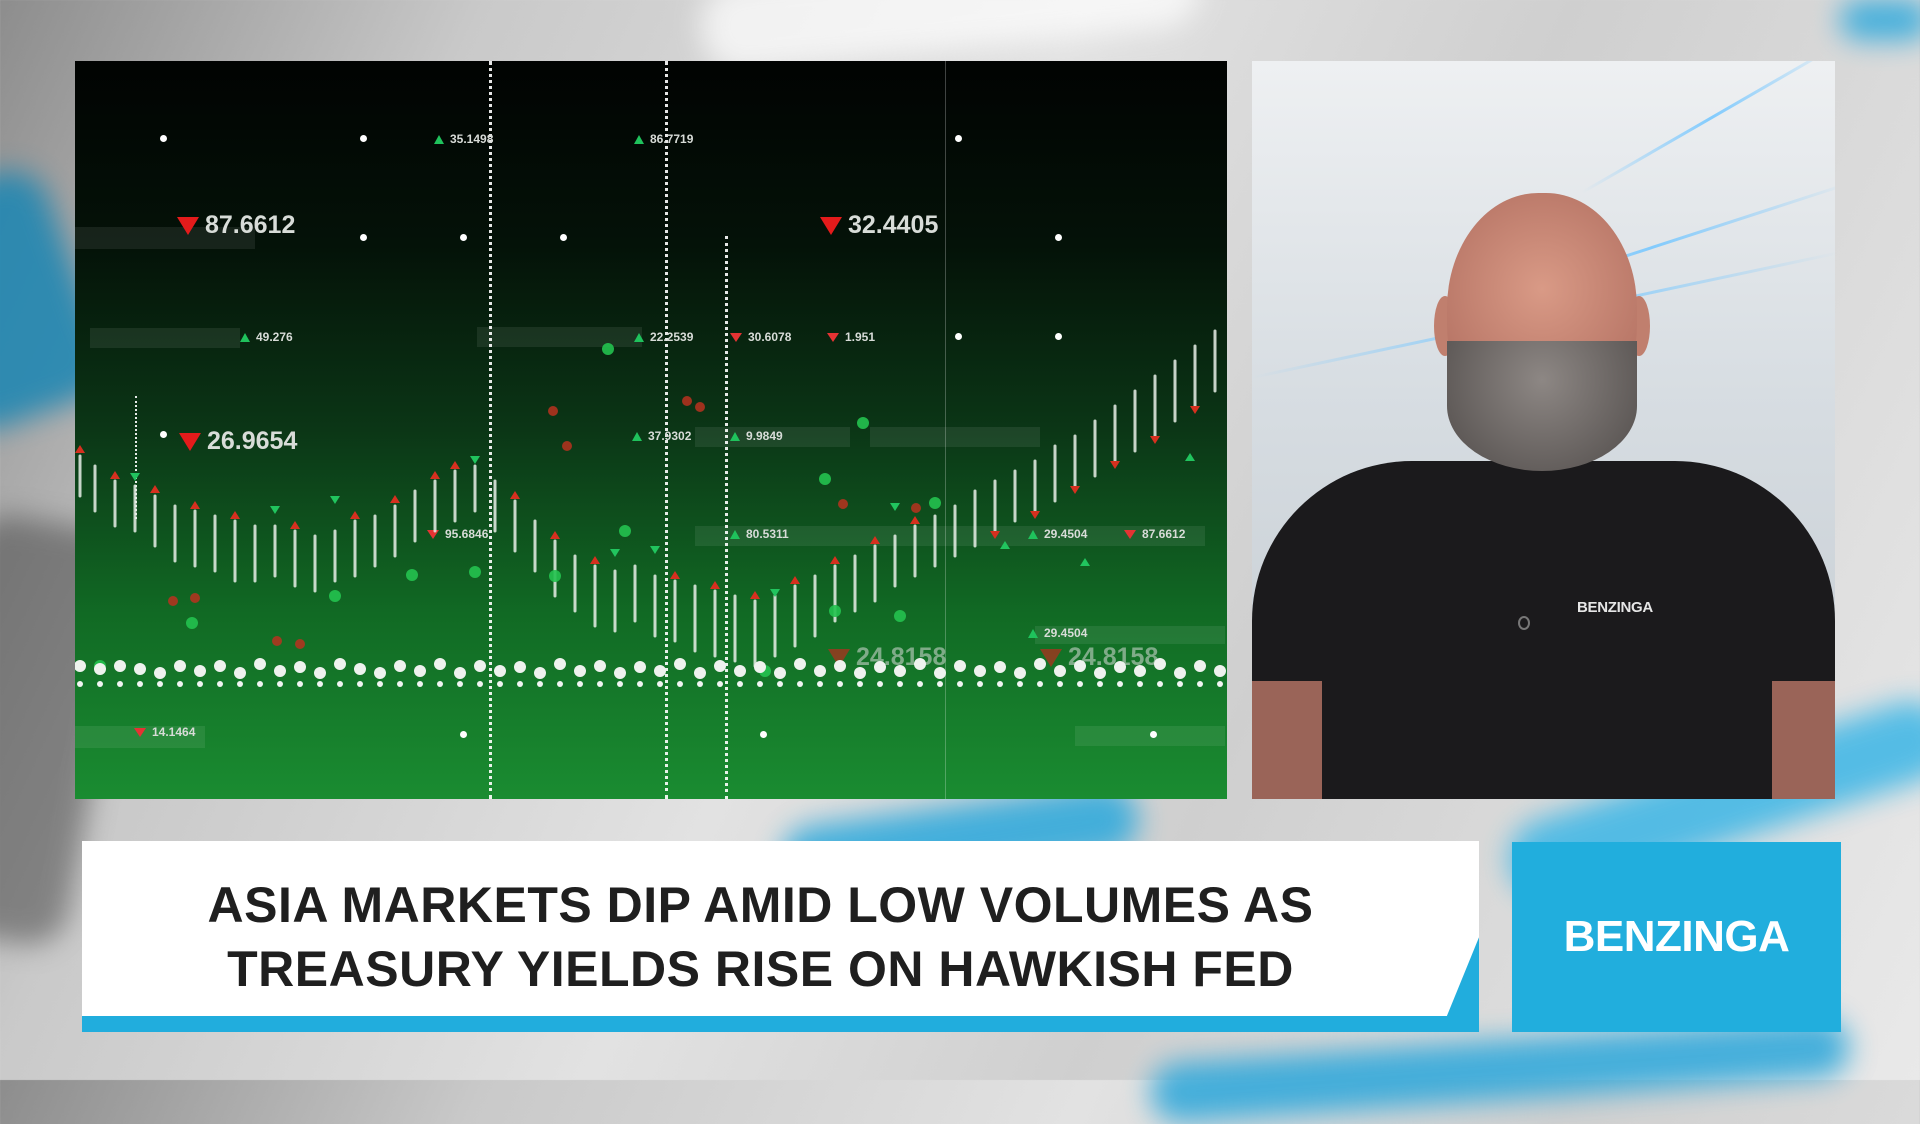 The width and height of the screenshot is (1920, 1124). What do you see at coordinates (851, 337) in the screenshot?
I see `price-label: 1.951` at bounding box center [851, 337].